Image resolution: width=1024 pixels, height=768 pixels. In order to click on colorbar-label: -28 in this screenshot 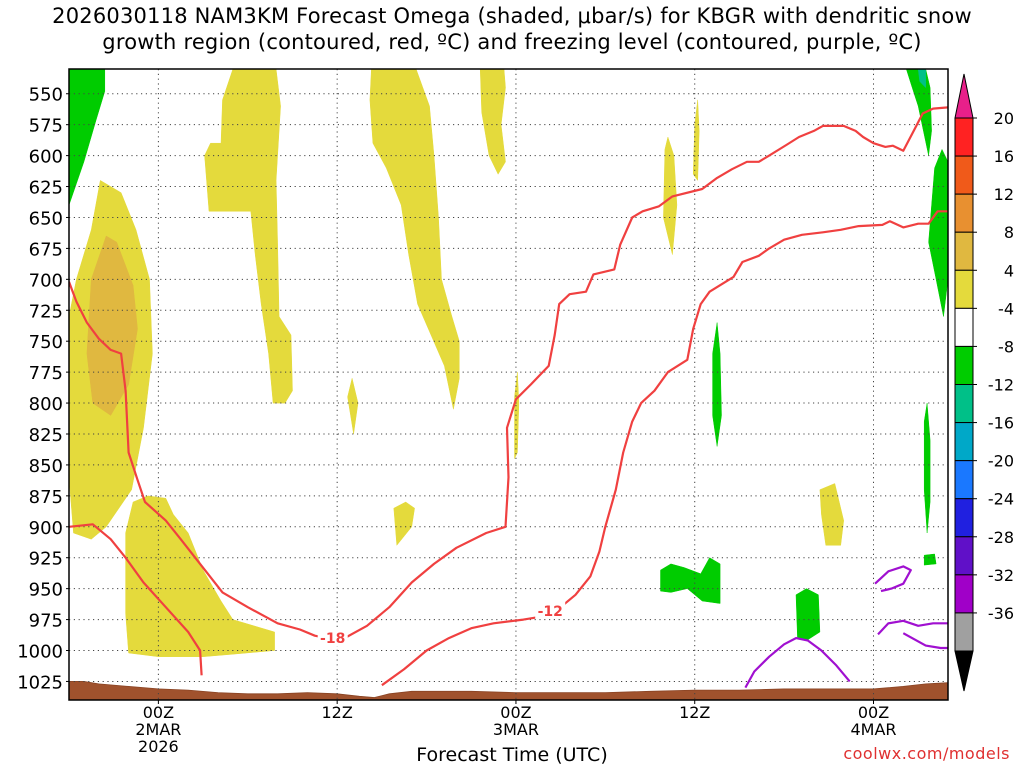, I will do `click(1001, 537)`.